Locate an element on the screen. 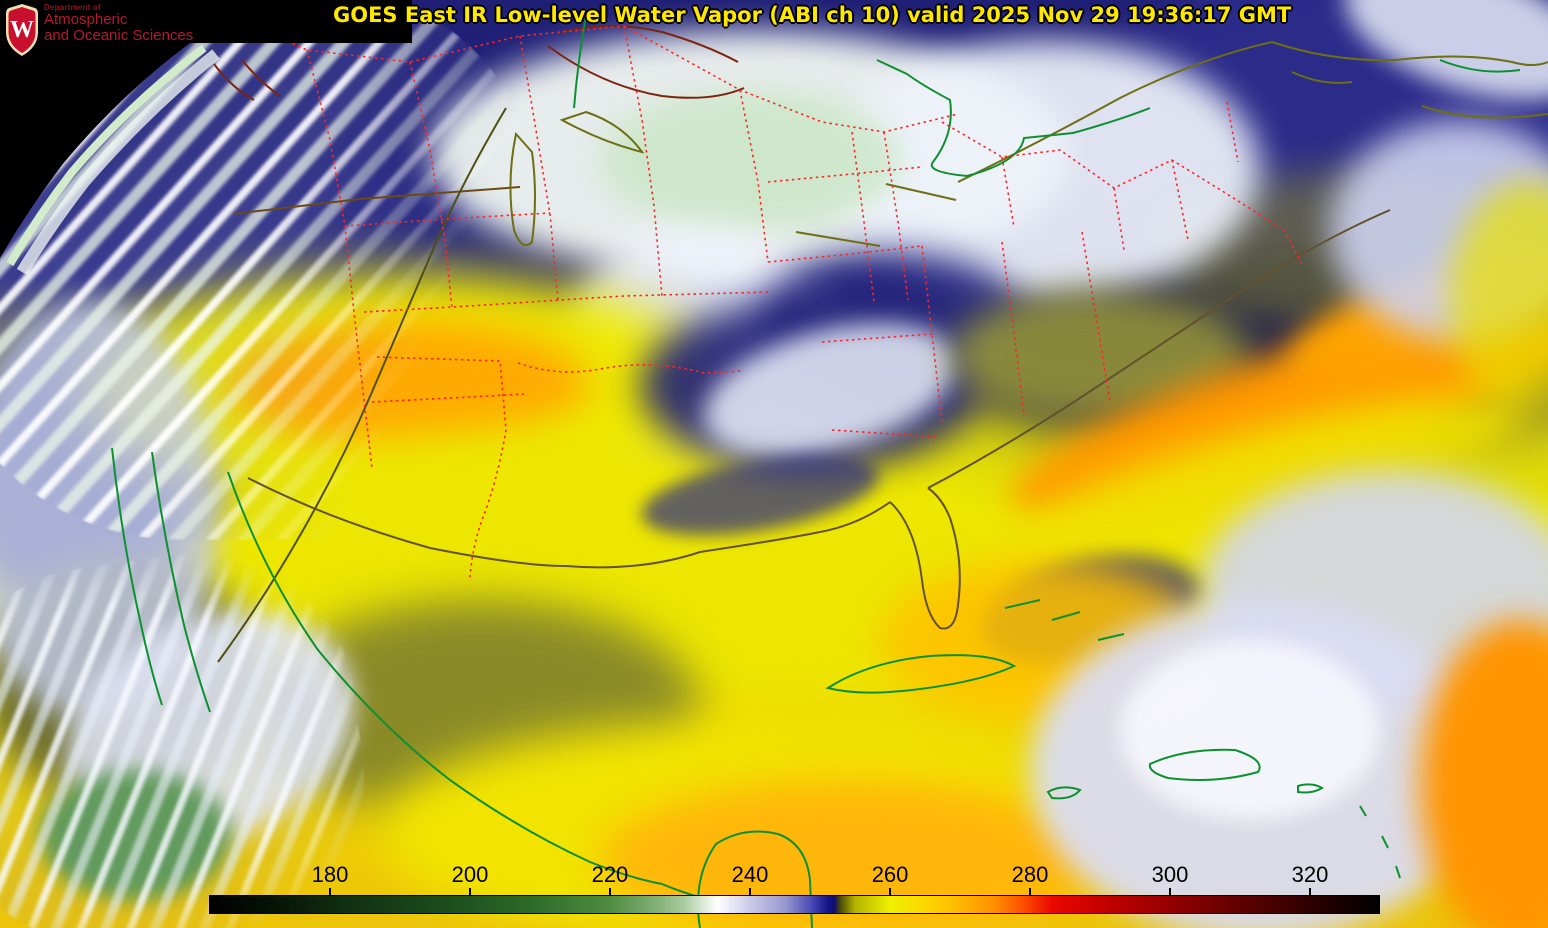  logo-name-line2: and Oceanic Sciences is located at coordinates (119, 36).